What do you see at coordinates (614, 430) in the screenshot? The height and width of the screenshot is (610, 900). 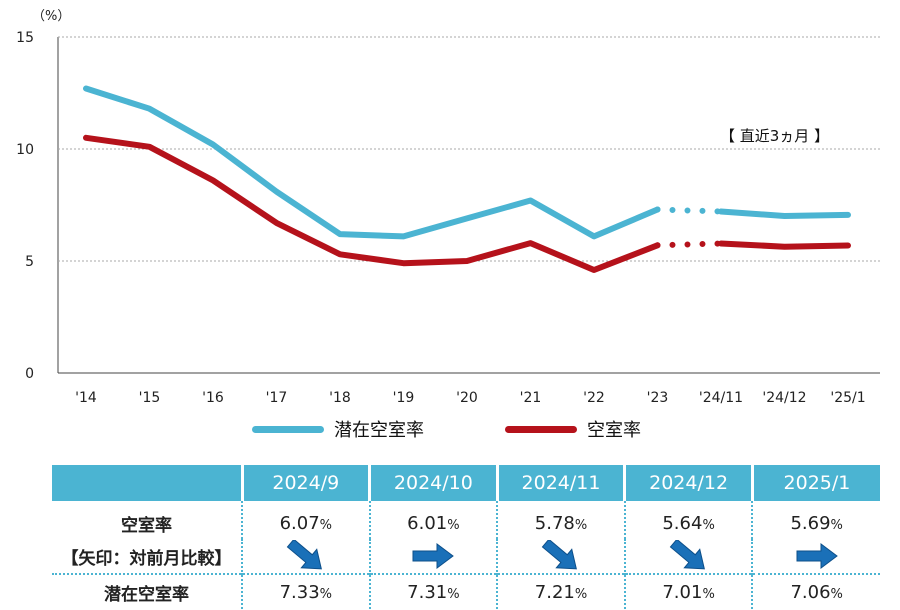 I see `legend-label-vacancy: 空室率` at bounding box center [614, 430].